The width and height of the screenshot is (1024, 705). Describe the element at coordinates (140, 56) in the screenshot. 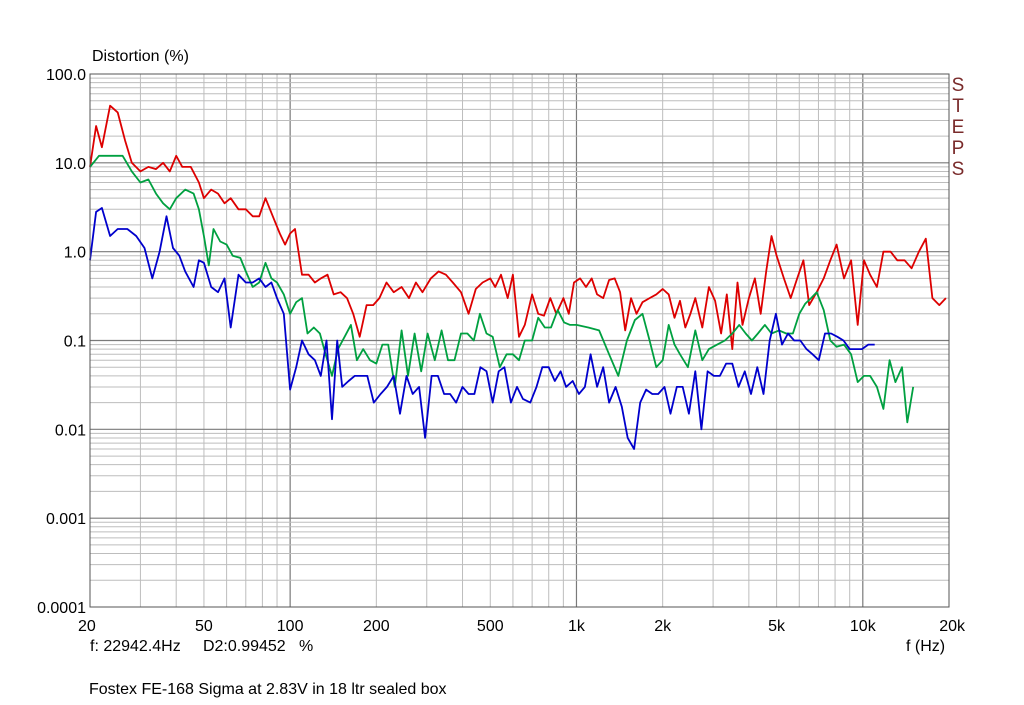

I see `y-axis-title: Distortion (%)` at that location.